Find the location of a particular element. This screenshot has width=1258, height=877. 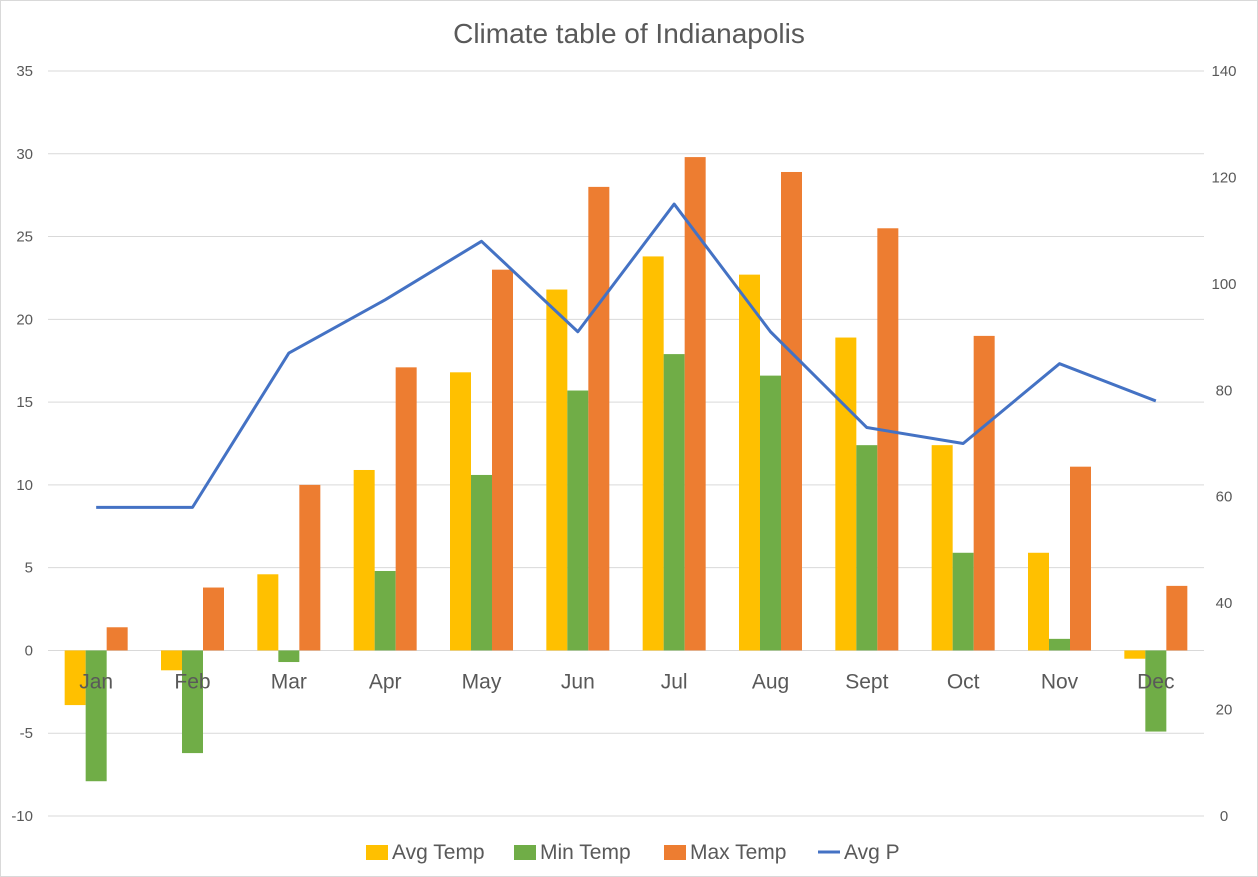

legend-swatch-max-temp is located at coordinates (675, 852).